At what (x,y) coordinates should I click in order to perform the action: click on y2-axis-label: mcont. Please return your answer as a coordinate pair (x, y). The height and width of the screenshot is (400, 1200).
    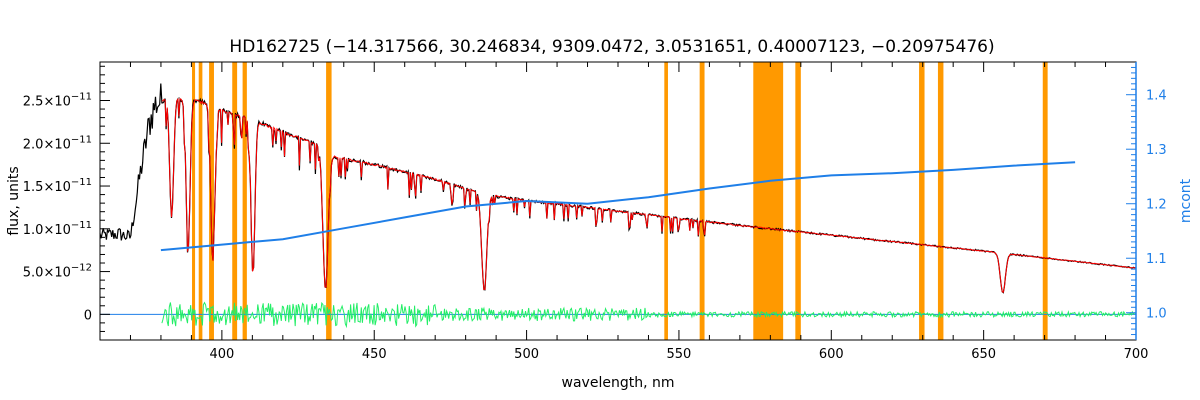
    Looking at the image, I should click on (1186, 200).